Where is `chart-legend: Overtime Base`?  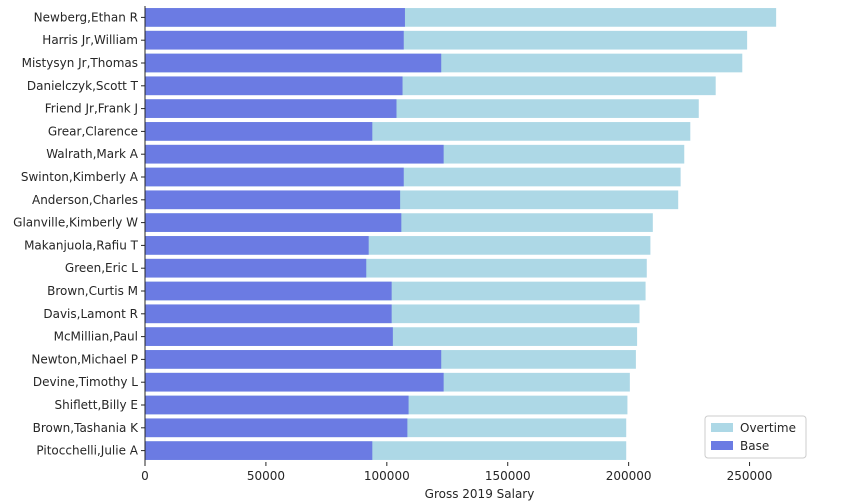
chart-legend: Overtime Base is located at coordinates (755, 437).